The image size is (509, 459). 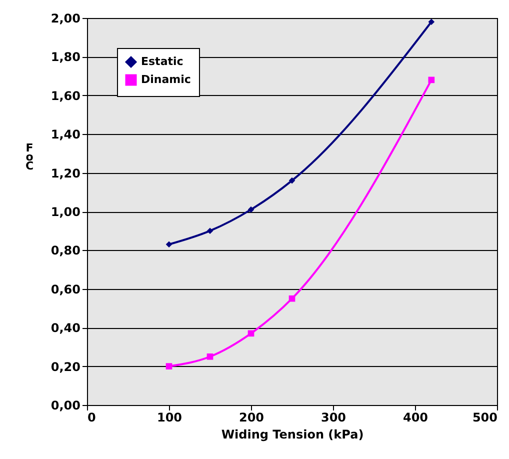 I want to click on x-tick-label: 200, so click(x=251, y=417).